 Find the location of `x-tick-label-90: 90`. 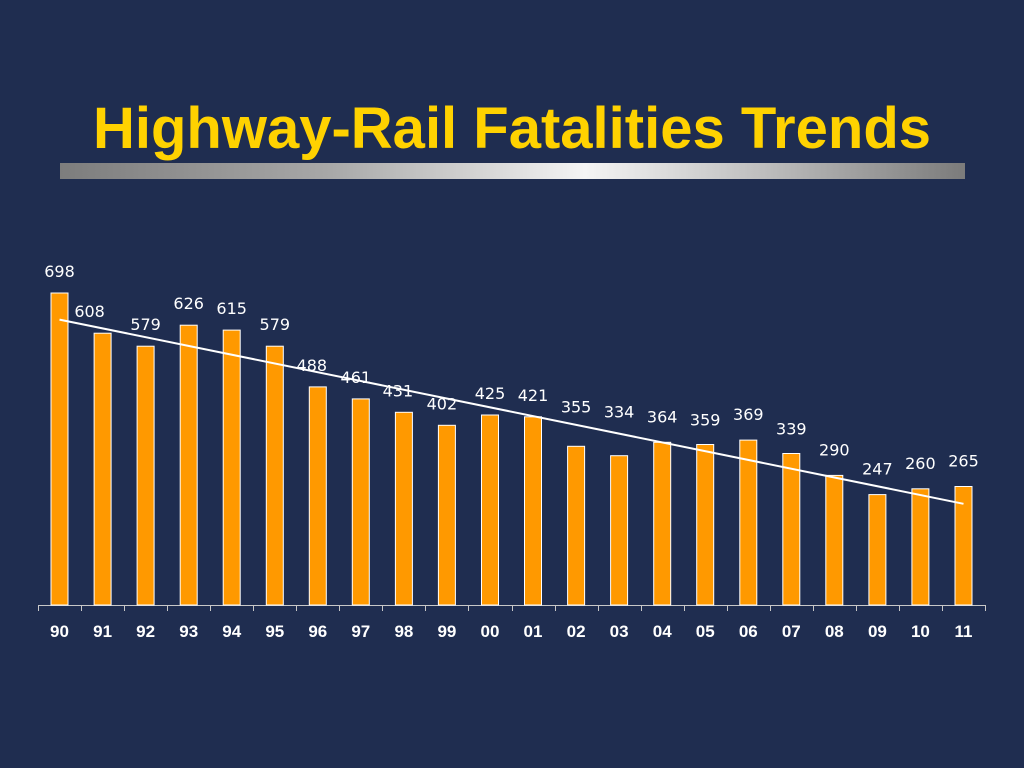

x-tick-label-90: 90 is located at coordinates (59, 631).